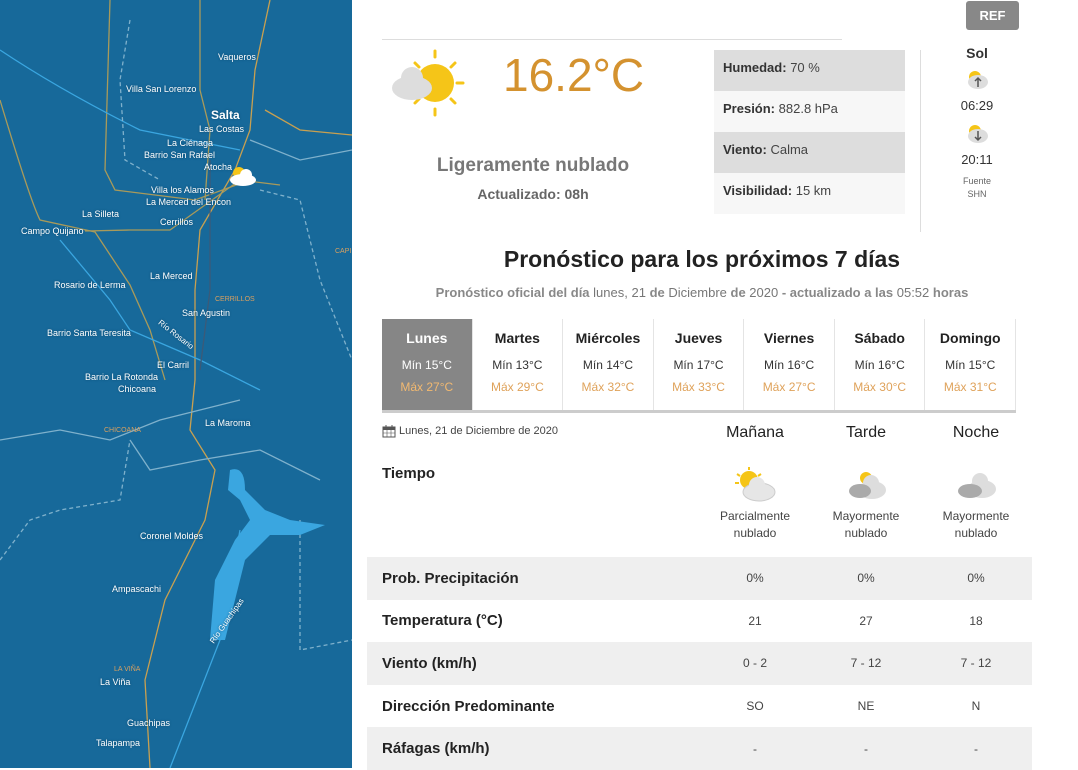 This screenshot has height=770, width=1078. I want to click on map-region-label: CHICOANA, so click(122, 430).